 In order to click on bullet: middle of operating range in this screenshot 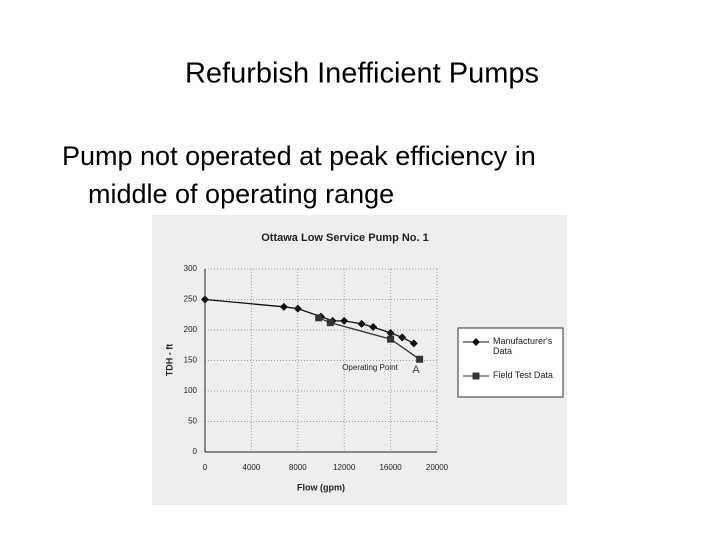, I will do `click(241, 194)`.